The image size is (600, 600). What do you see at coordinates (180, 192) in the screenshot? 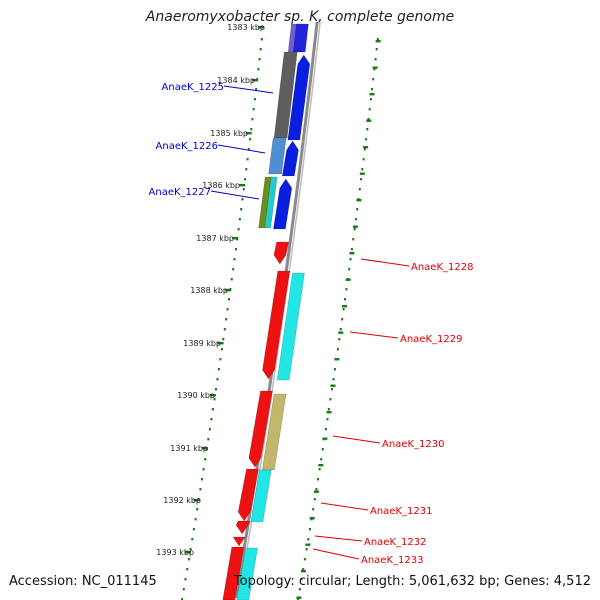
I see `forward-gene-label: AnaeK_1227` at bounding box center [180, 192].